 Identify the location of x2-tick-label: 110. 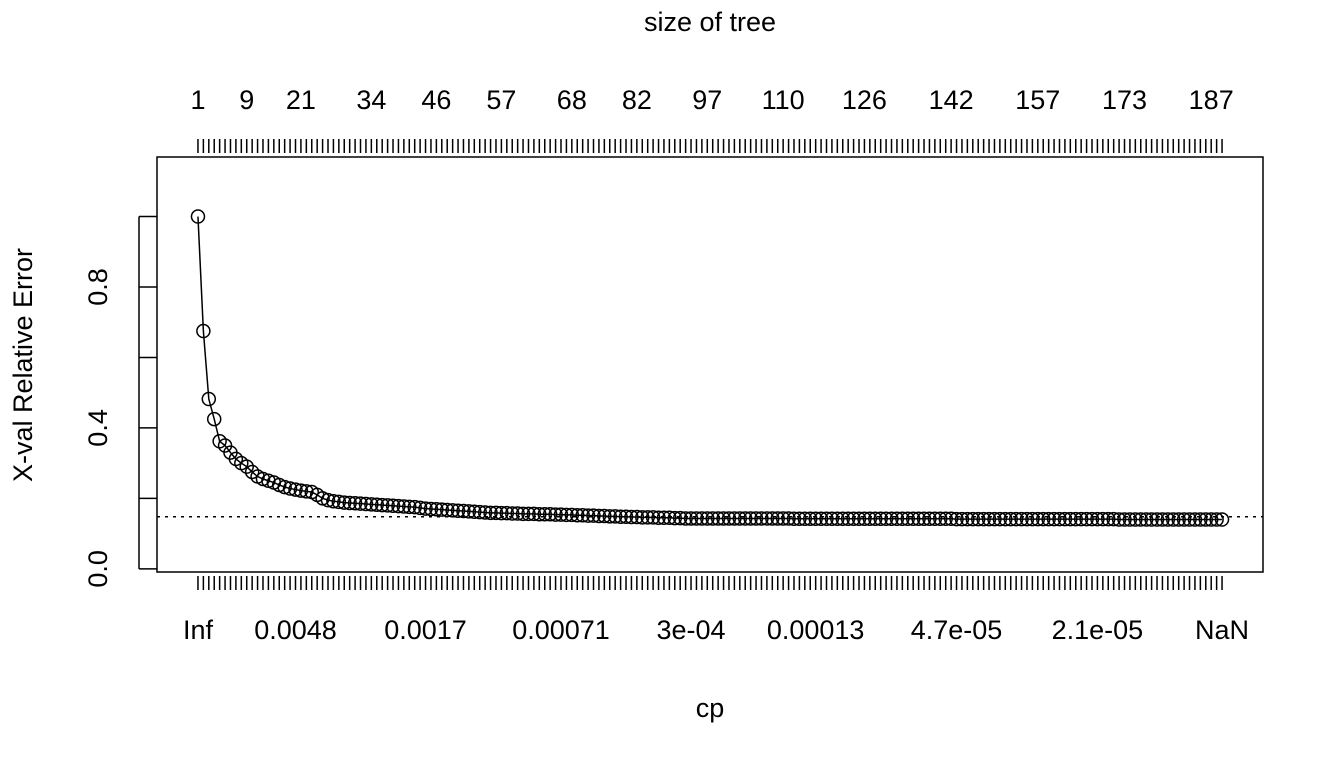
(783, 100).